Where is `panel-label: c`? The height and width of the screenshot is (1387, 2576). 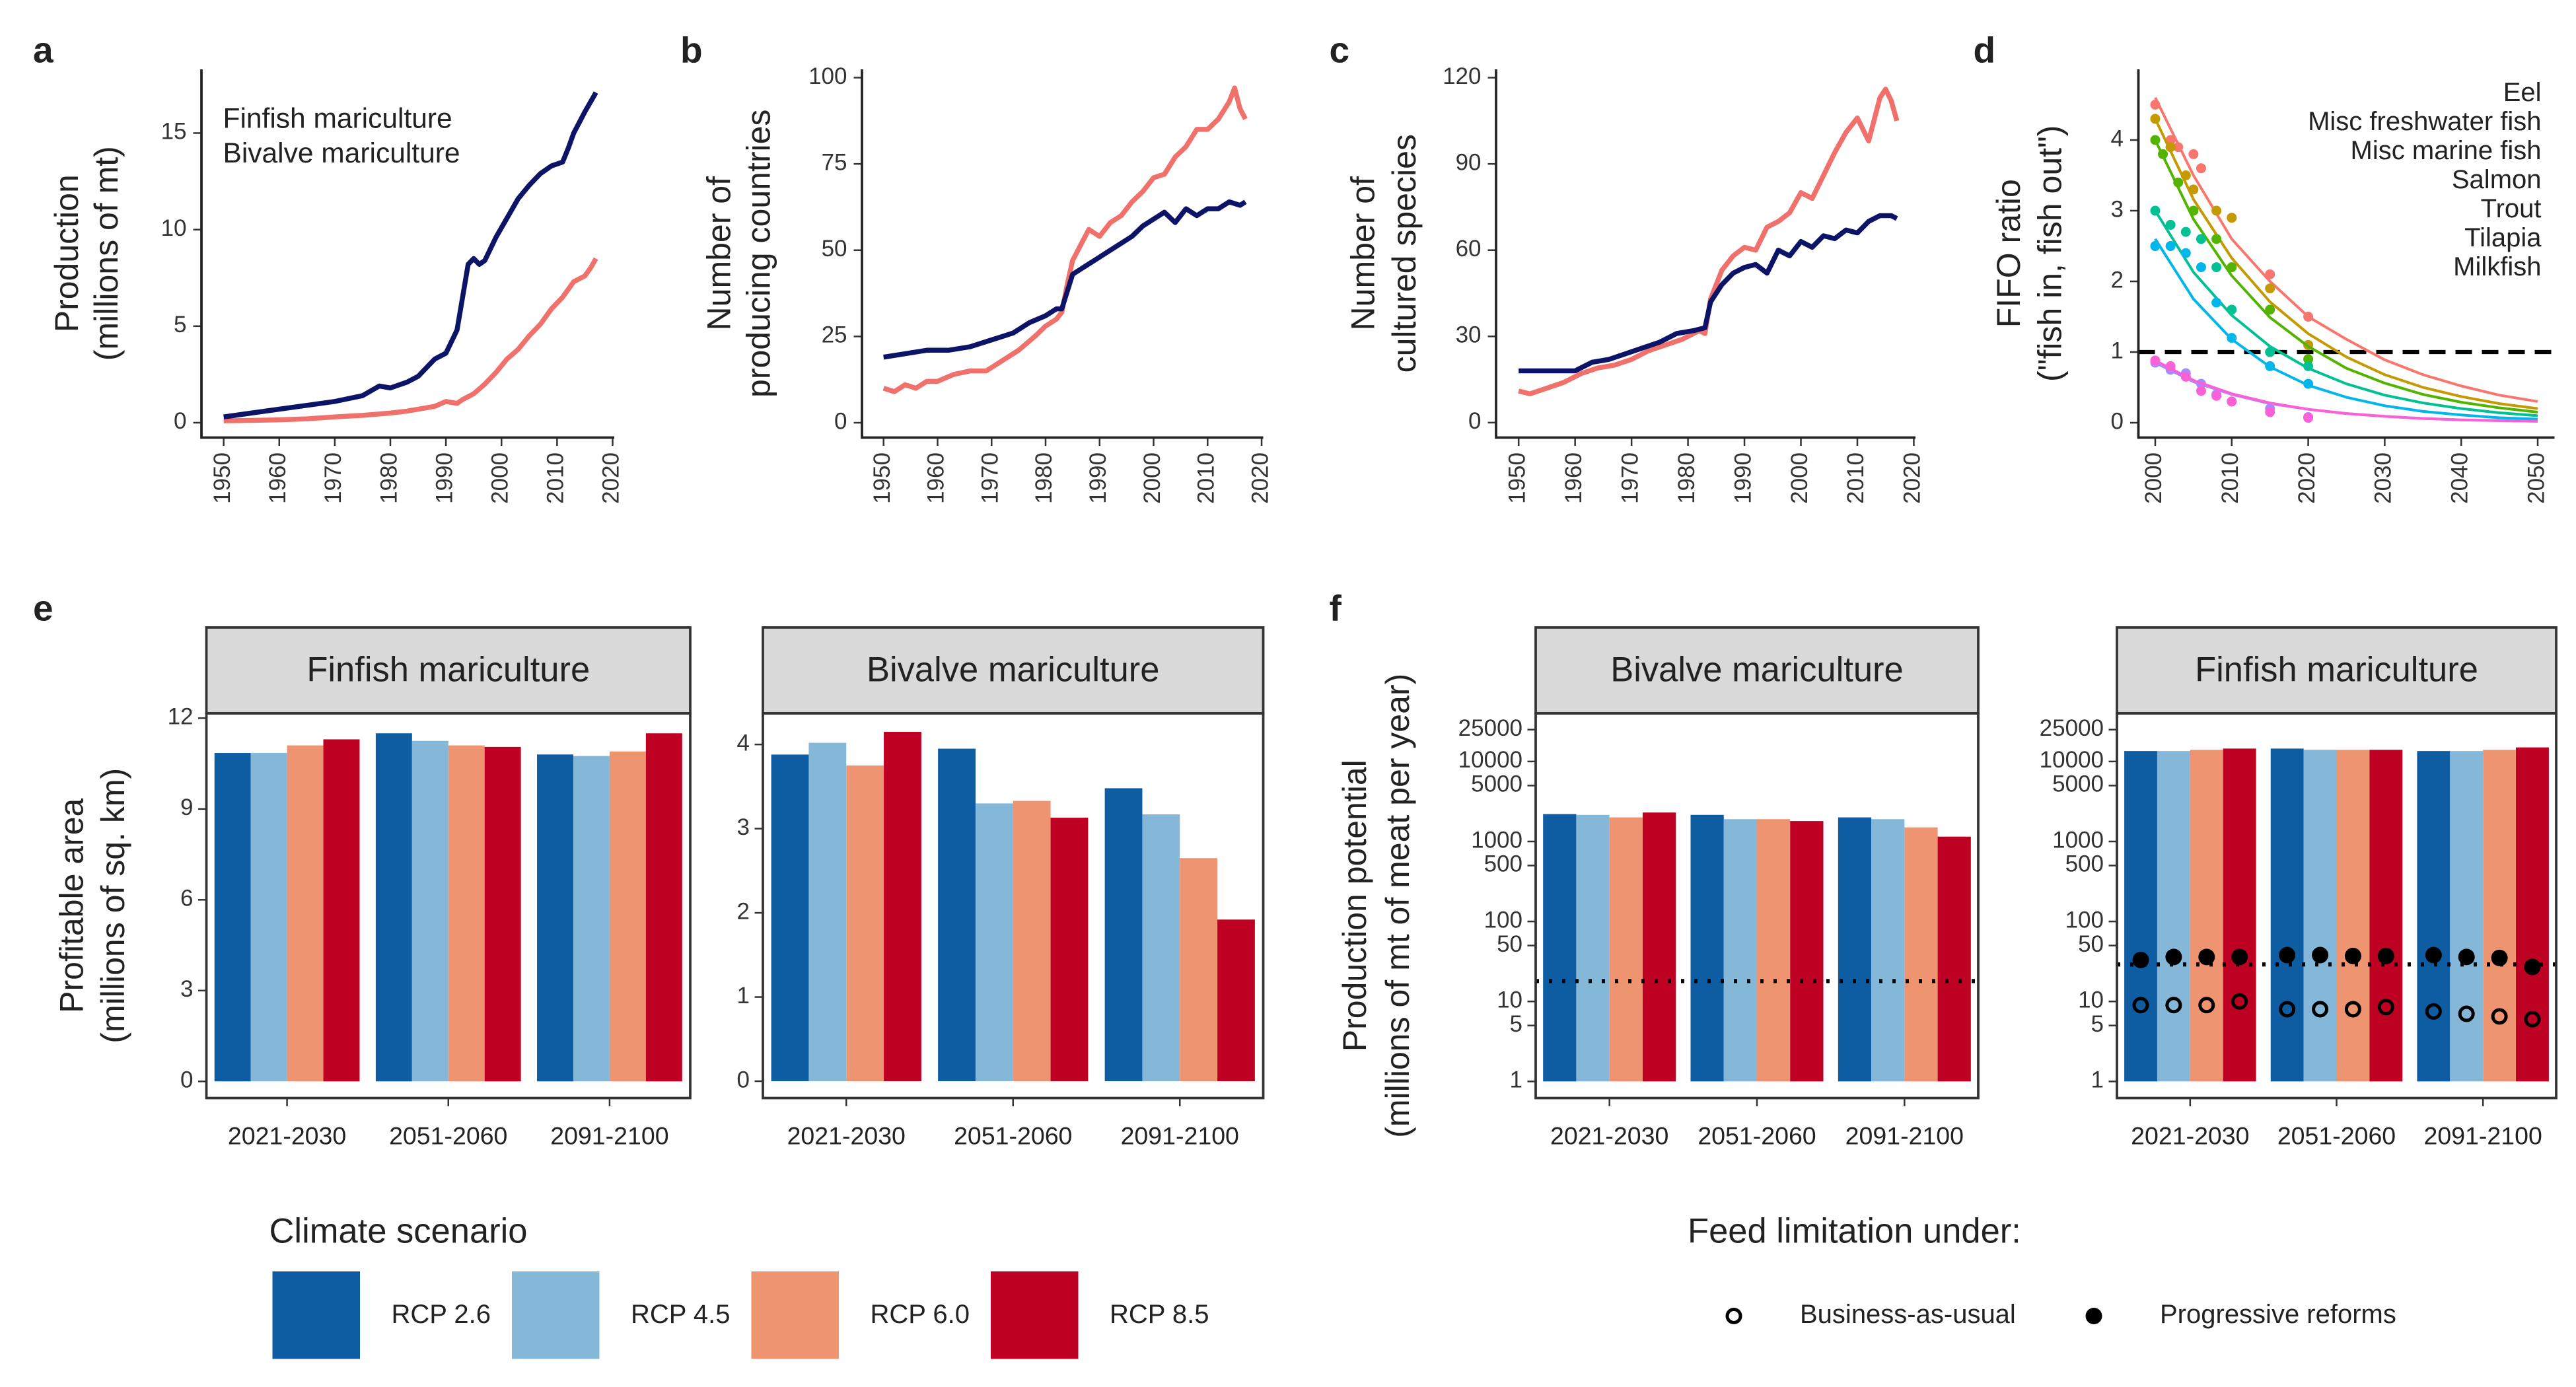 panel-label: c is located at coordinates (1340, 50).